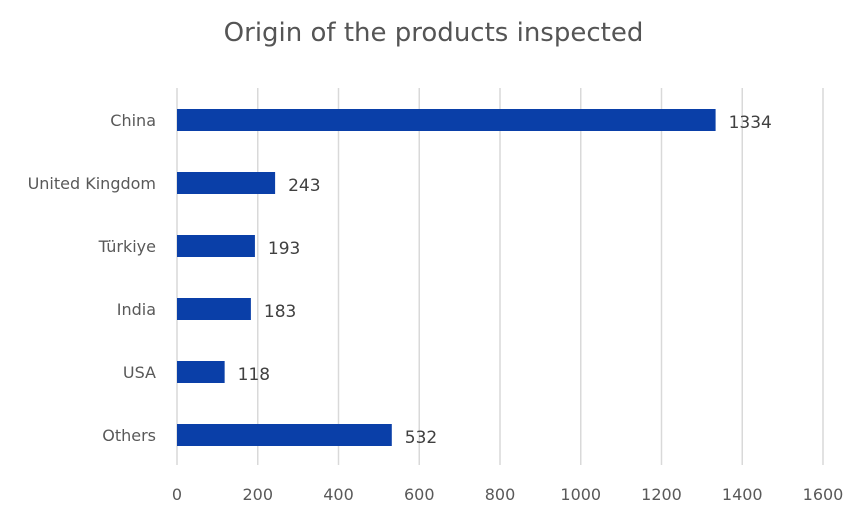  I want to click on category-label: Türkiye, so click(127, 246).